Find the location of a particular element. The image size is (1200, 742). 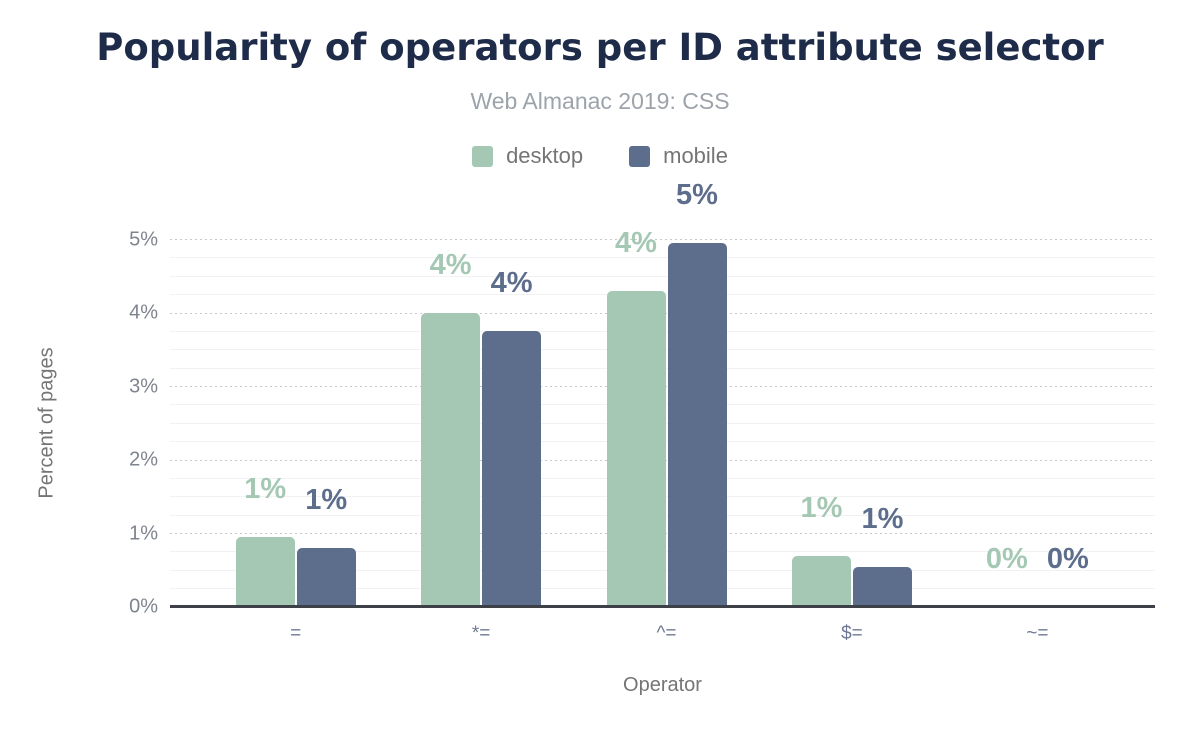

y-tick-label: 5% is located at coordinates (143, 239).